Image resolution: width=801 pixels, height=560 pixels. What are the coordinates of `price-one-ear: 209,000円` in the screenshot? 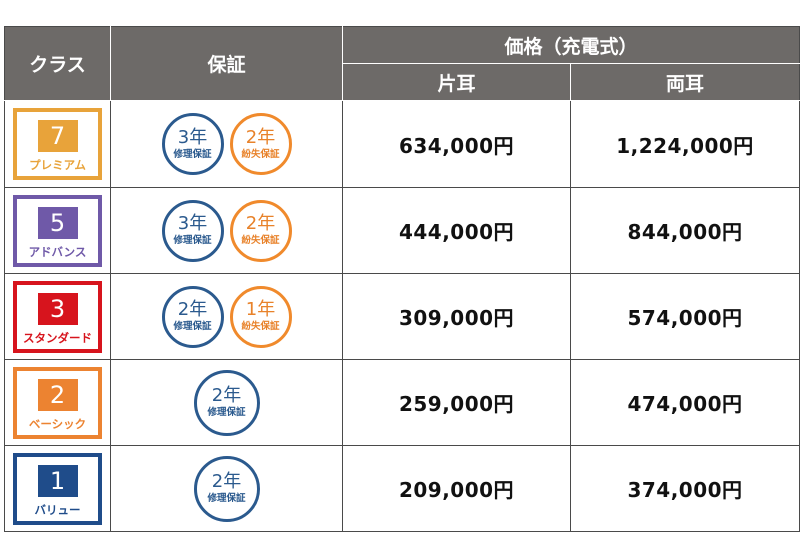 It's located at (456, 488).